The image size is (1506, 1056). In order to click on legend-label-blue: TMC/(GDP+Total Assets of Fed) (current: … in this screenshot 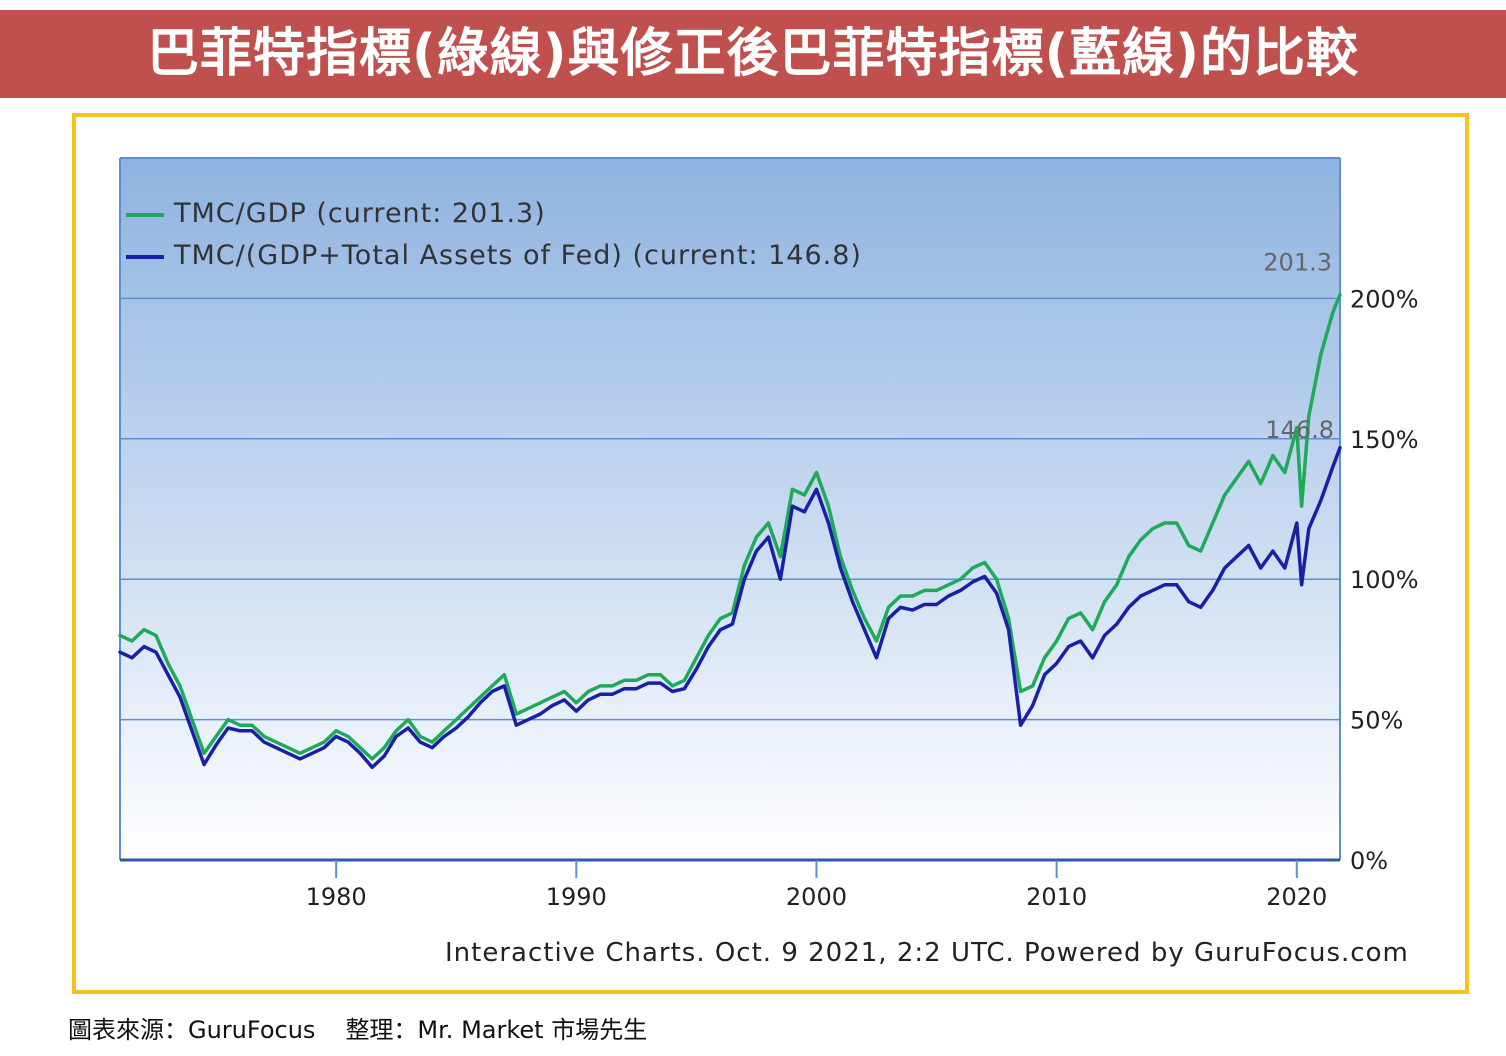, I will do `click(518, 255)`.